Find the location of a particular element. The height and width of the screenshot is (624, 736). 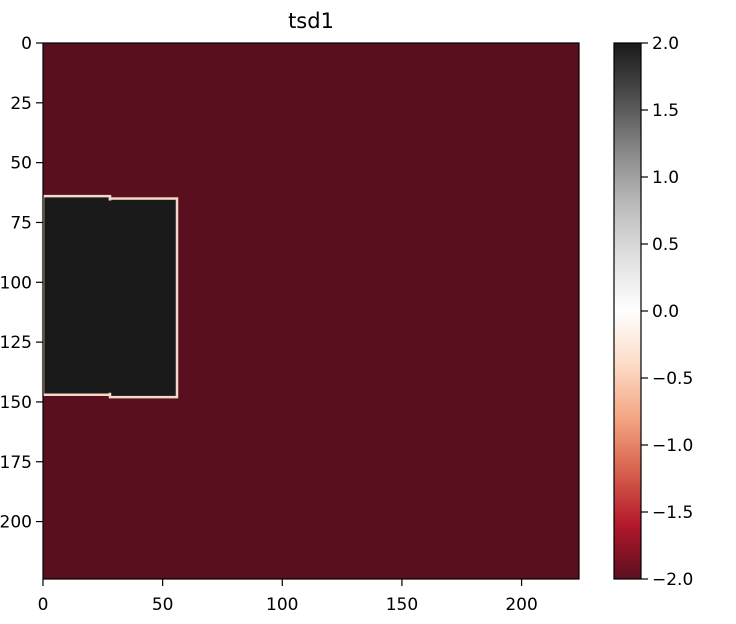

colorbar-tick-label: −1.5 is located at coordinates (672, 513).